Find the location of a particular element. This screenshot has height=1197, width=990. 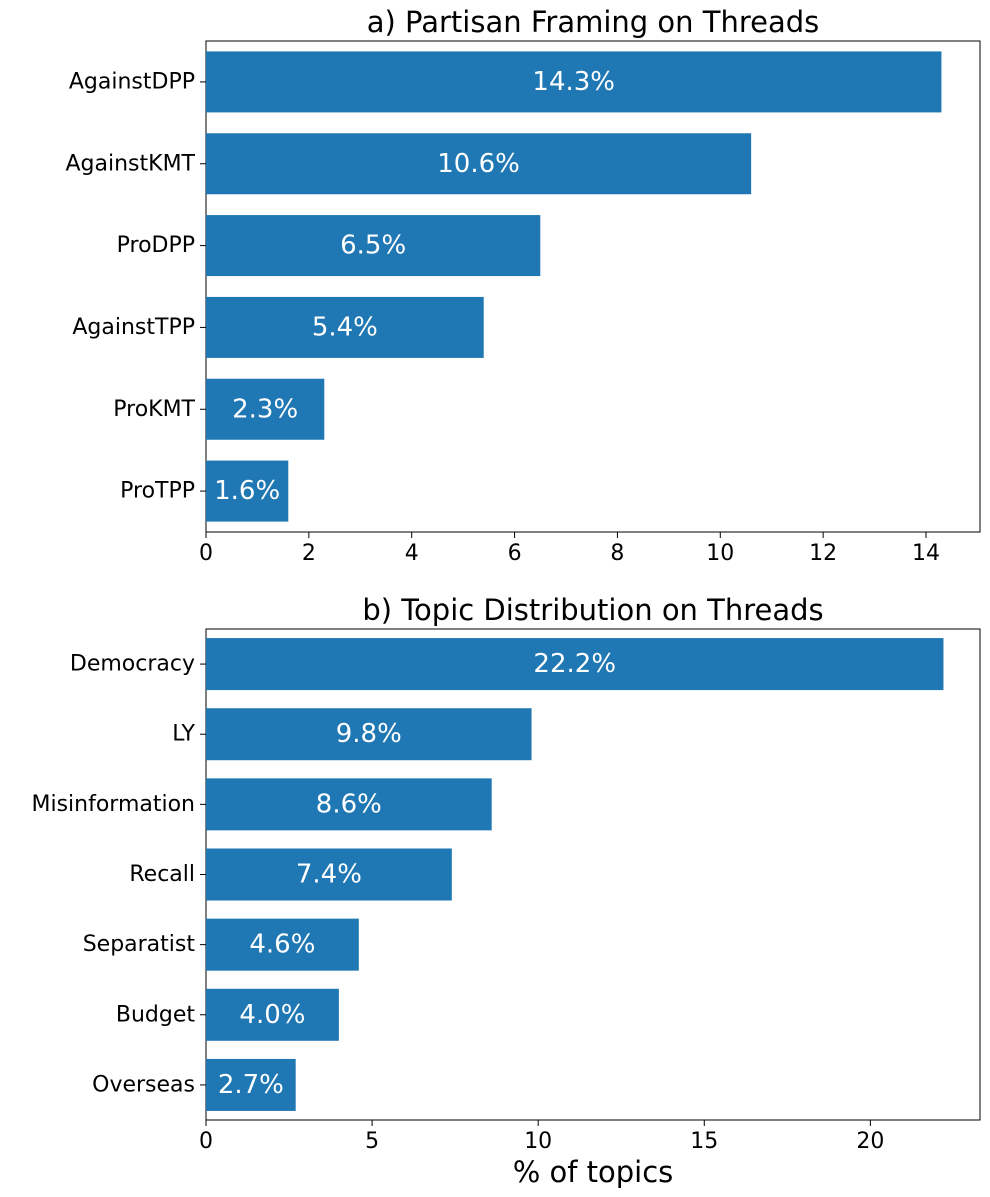

x-tick-label: 4 is located at coordinates (412, 553).